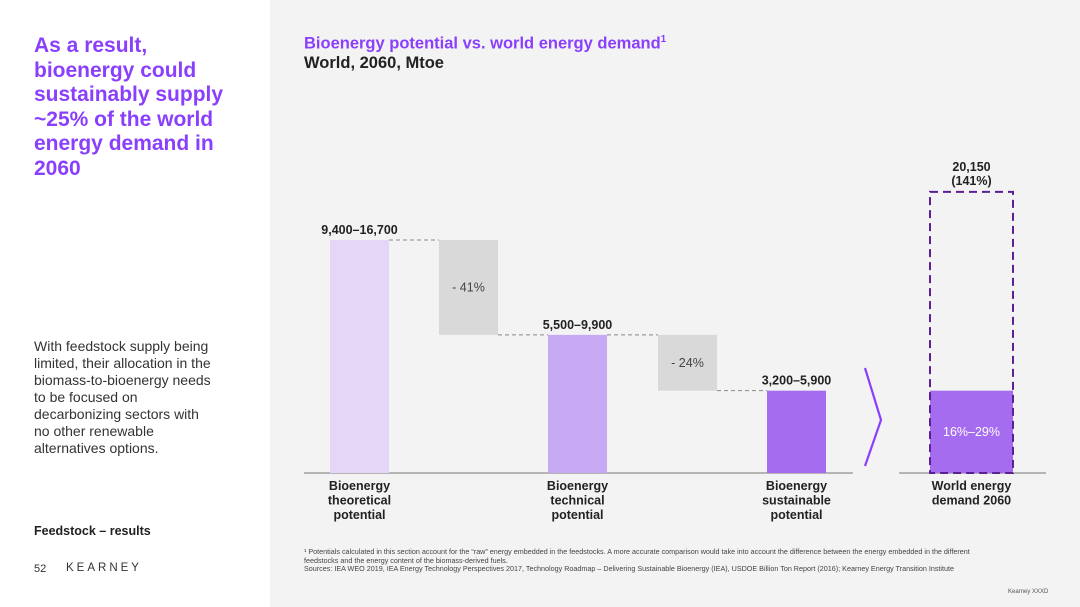 The height and width of the screenshot is (607, 1080). Describe the element at coordinates (971, 501) in the screenshot. I see `category-label-4: demand 2060` at that location.